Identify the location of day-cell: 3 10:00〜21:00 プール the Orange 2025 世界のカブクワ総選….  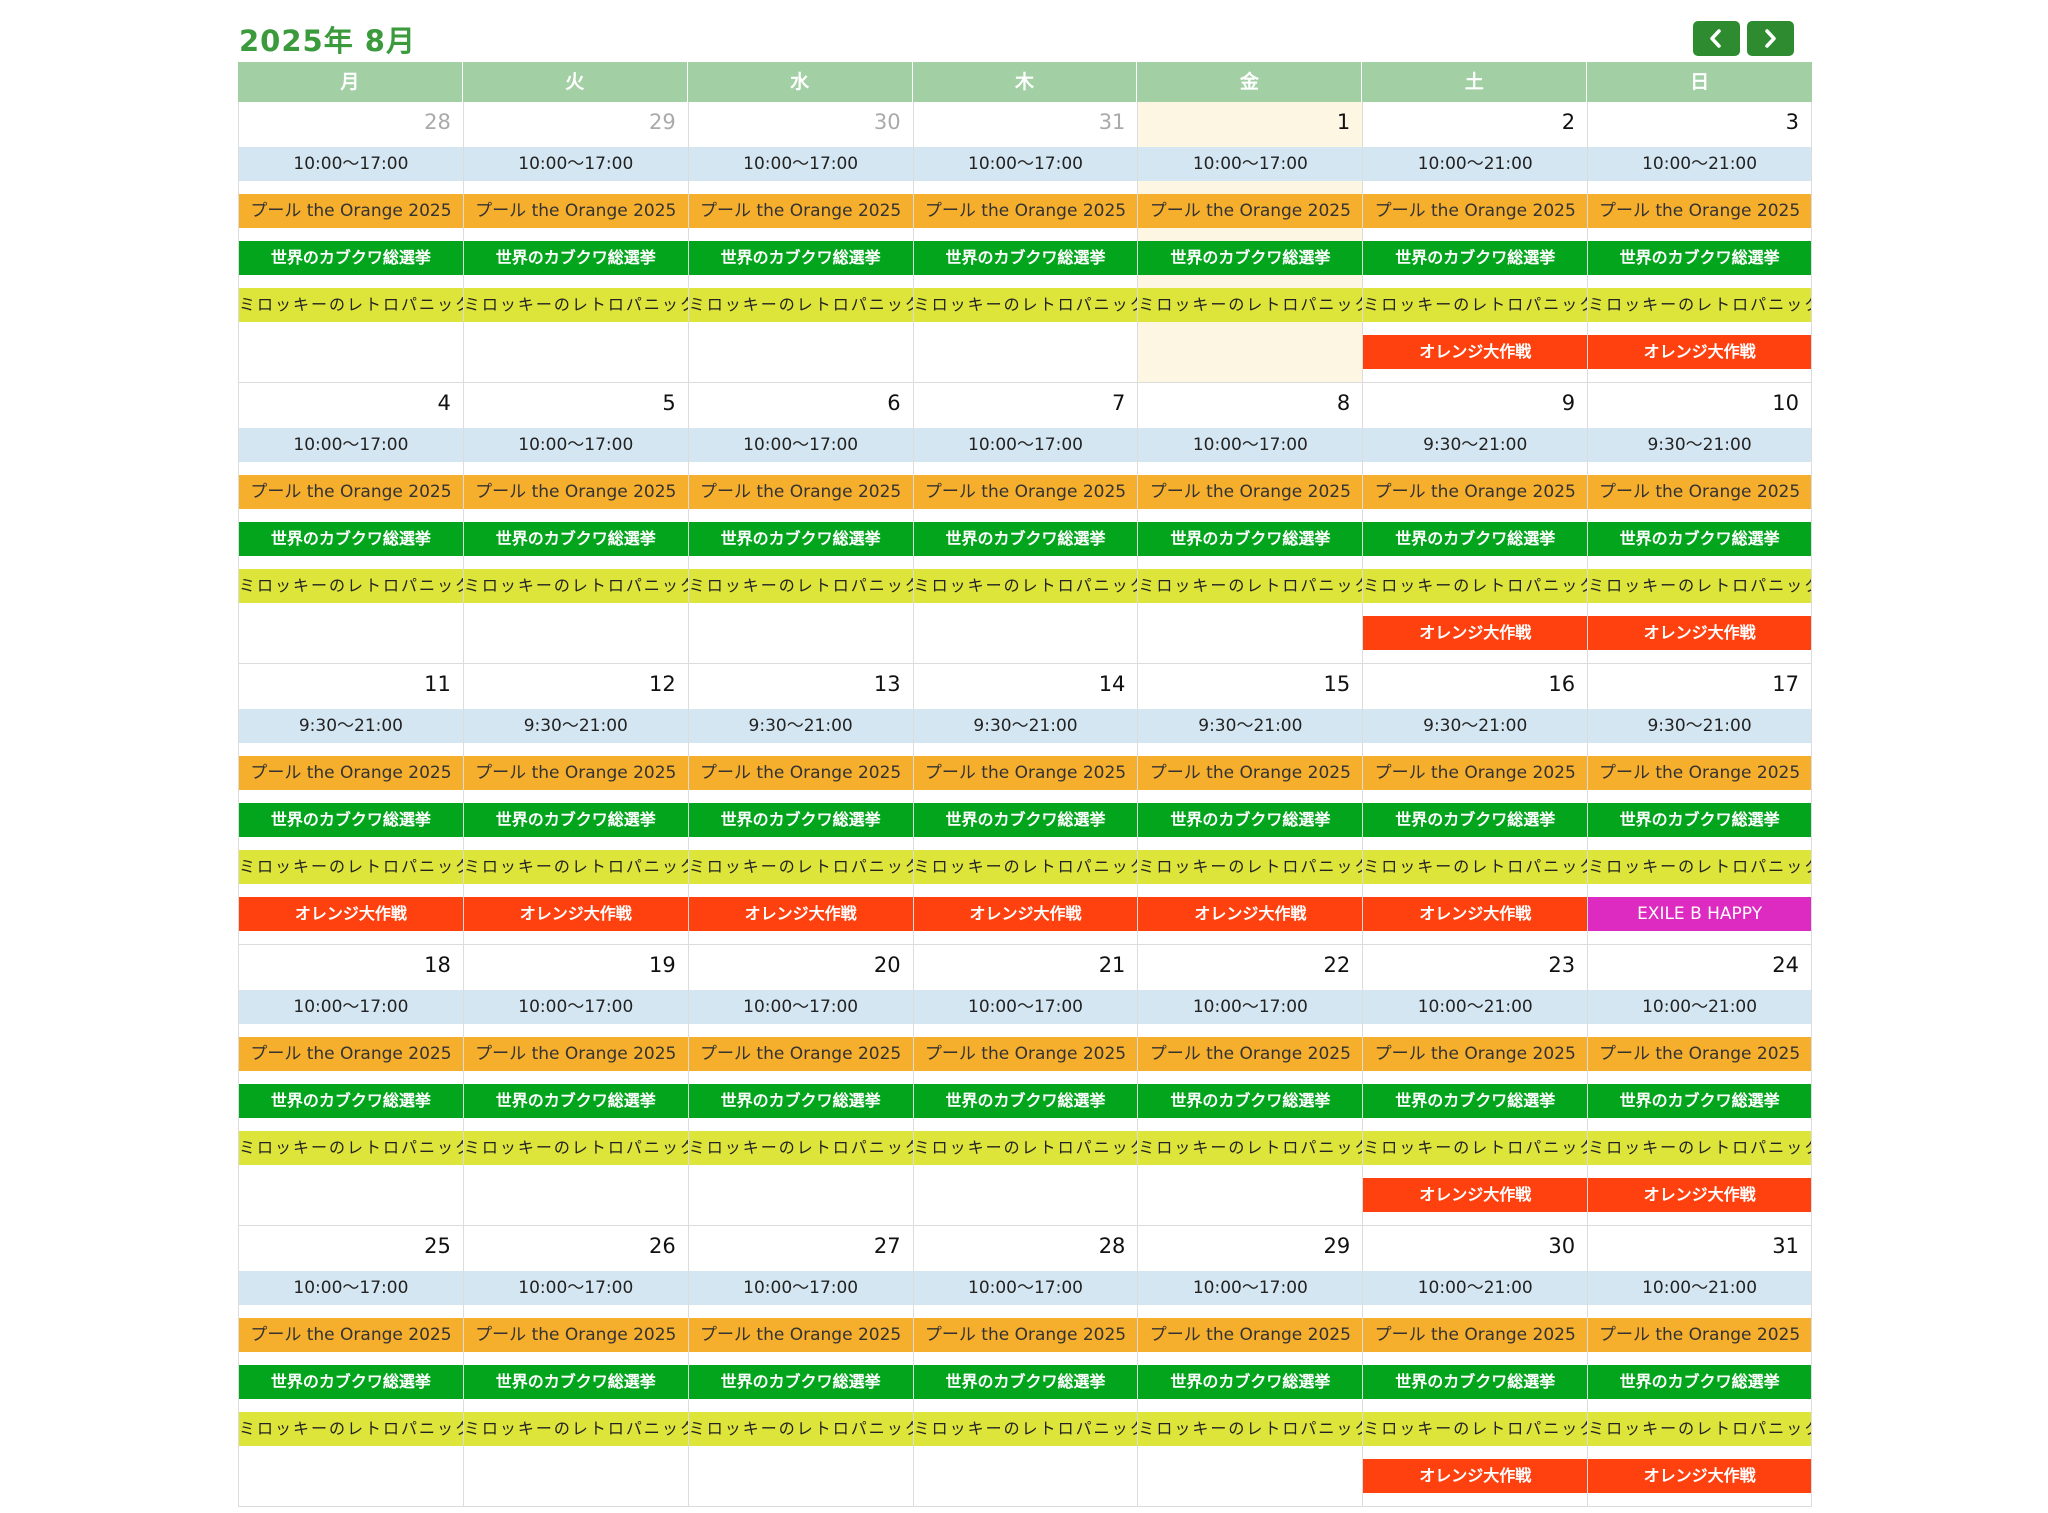
(1699, 242).